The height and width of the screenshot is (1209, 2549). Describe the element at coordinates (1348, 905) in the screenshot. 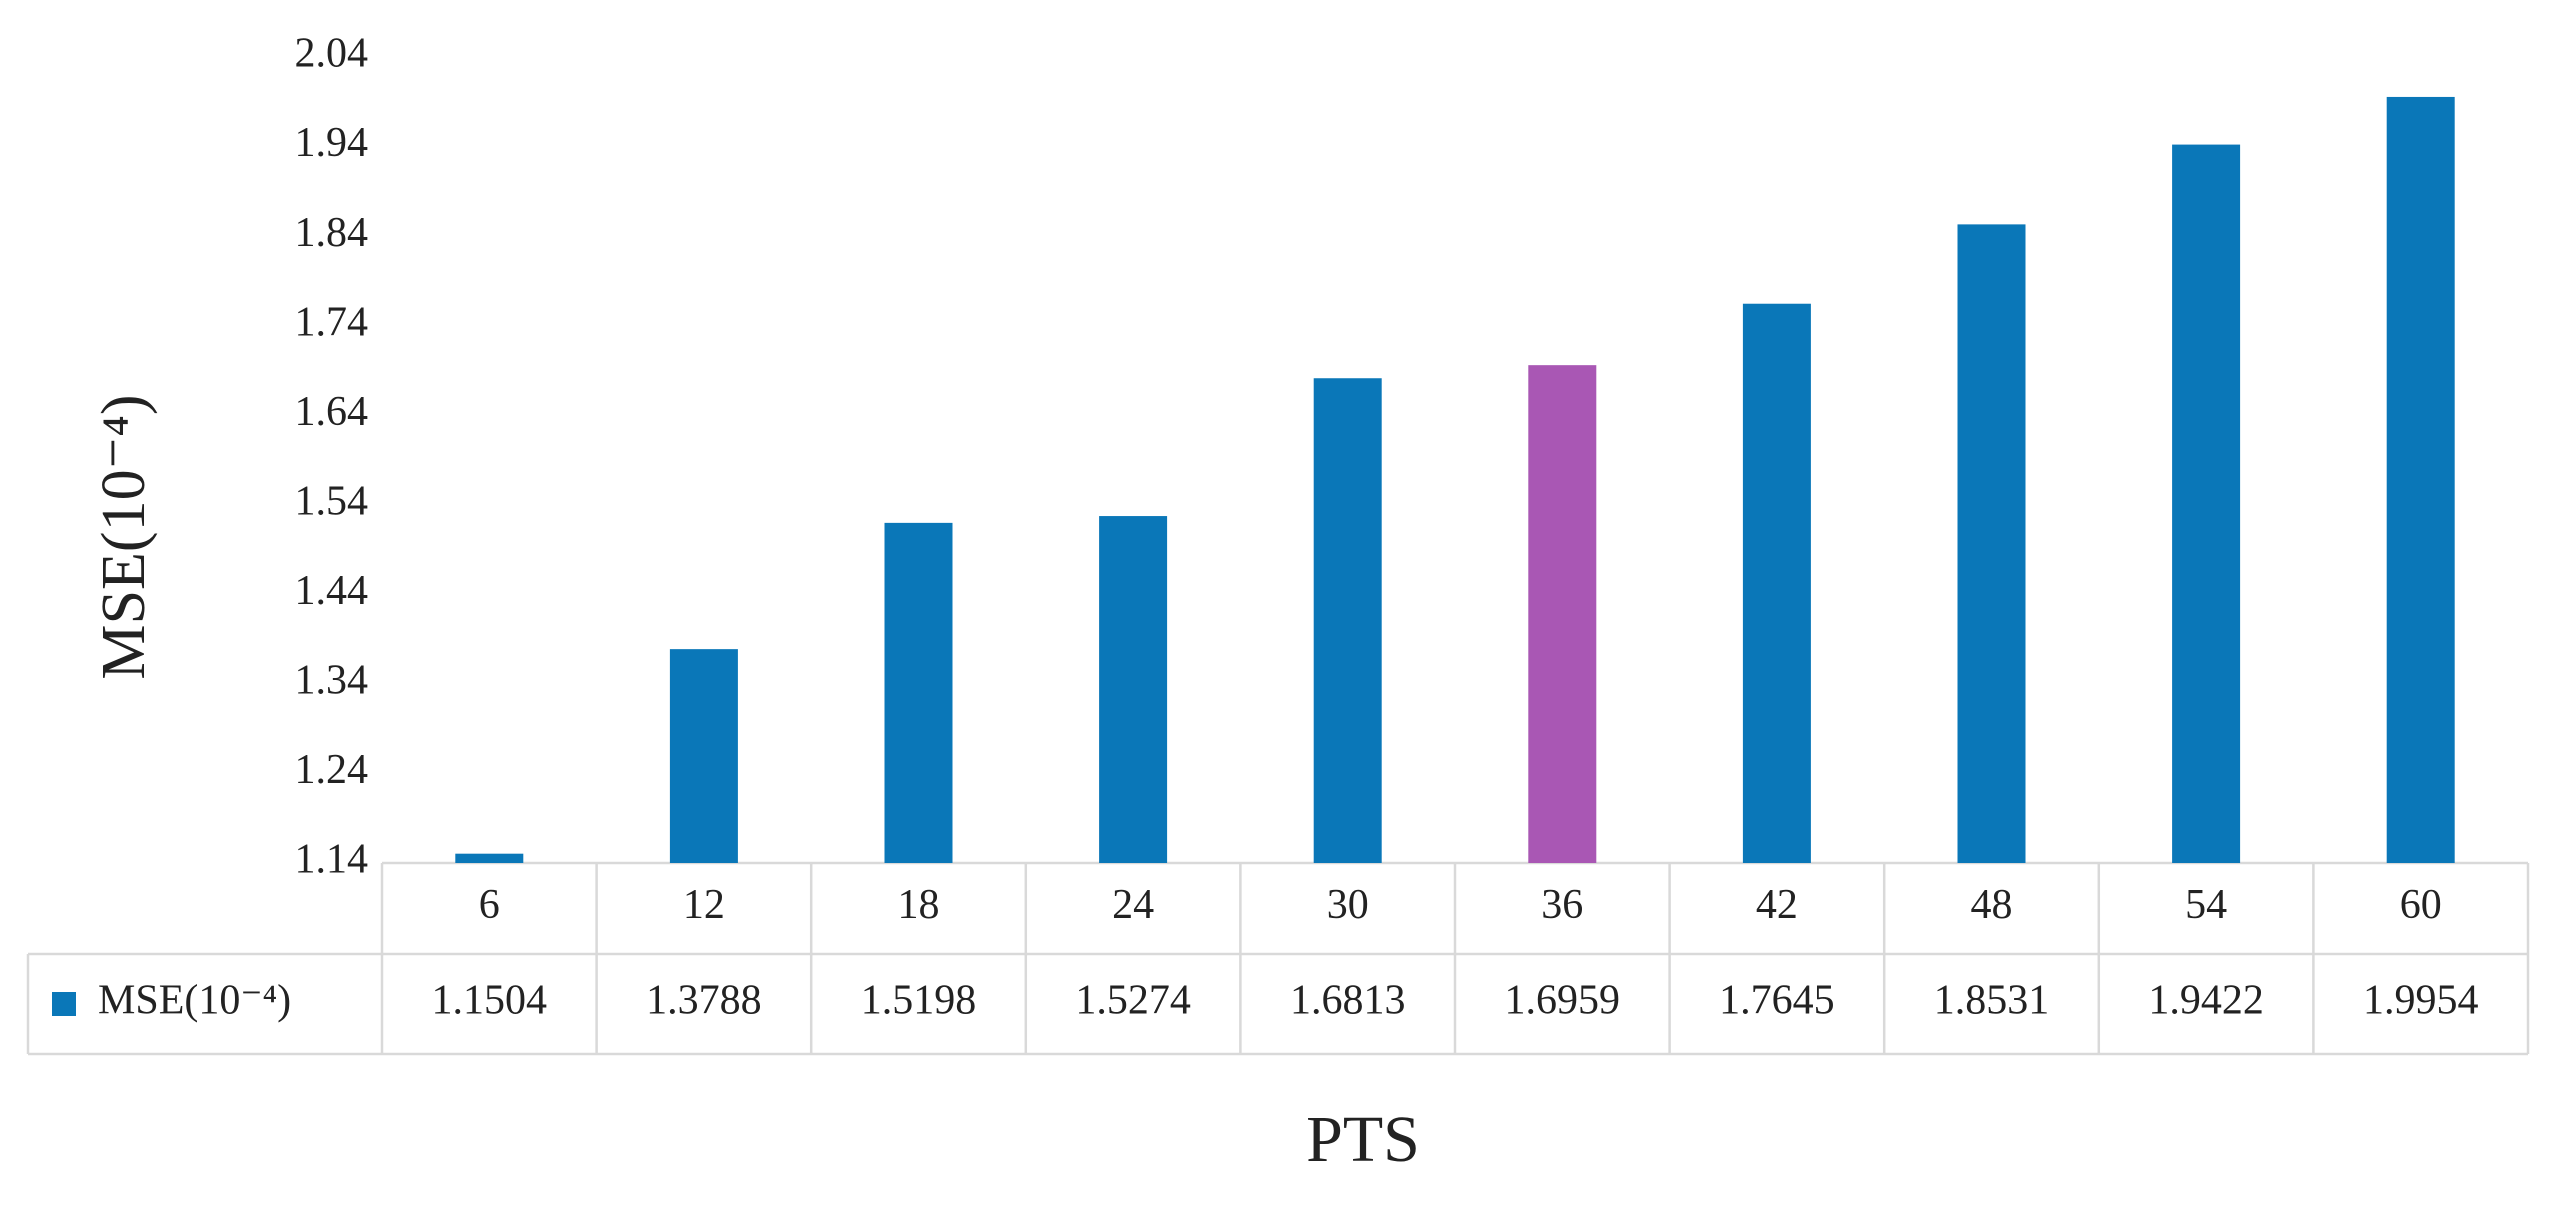

I see `x-tick-label: 30` at that location.